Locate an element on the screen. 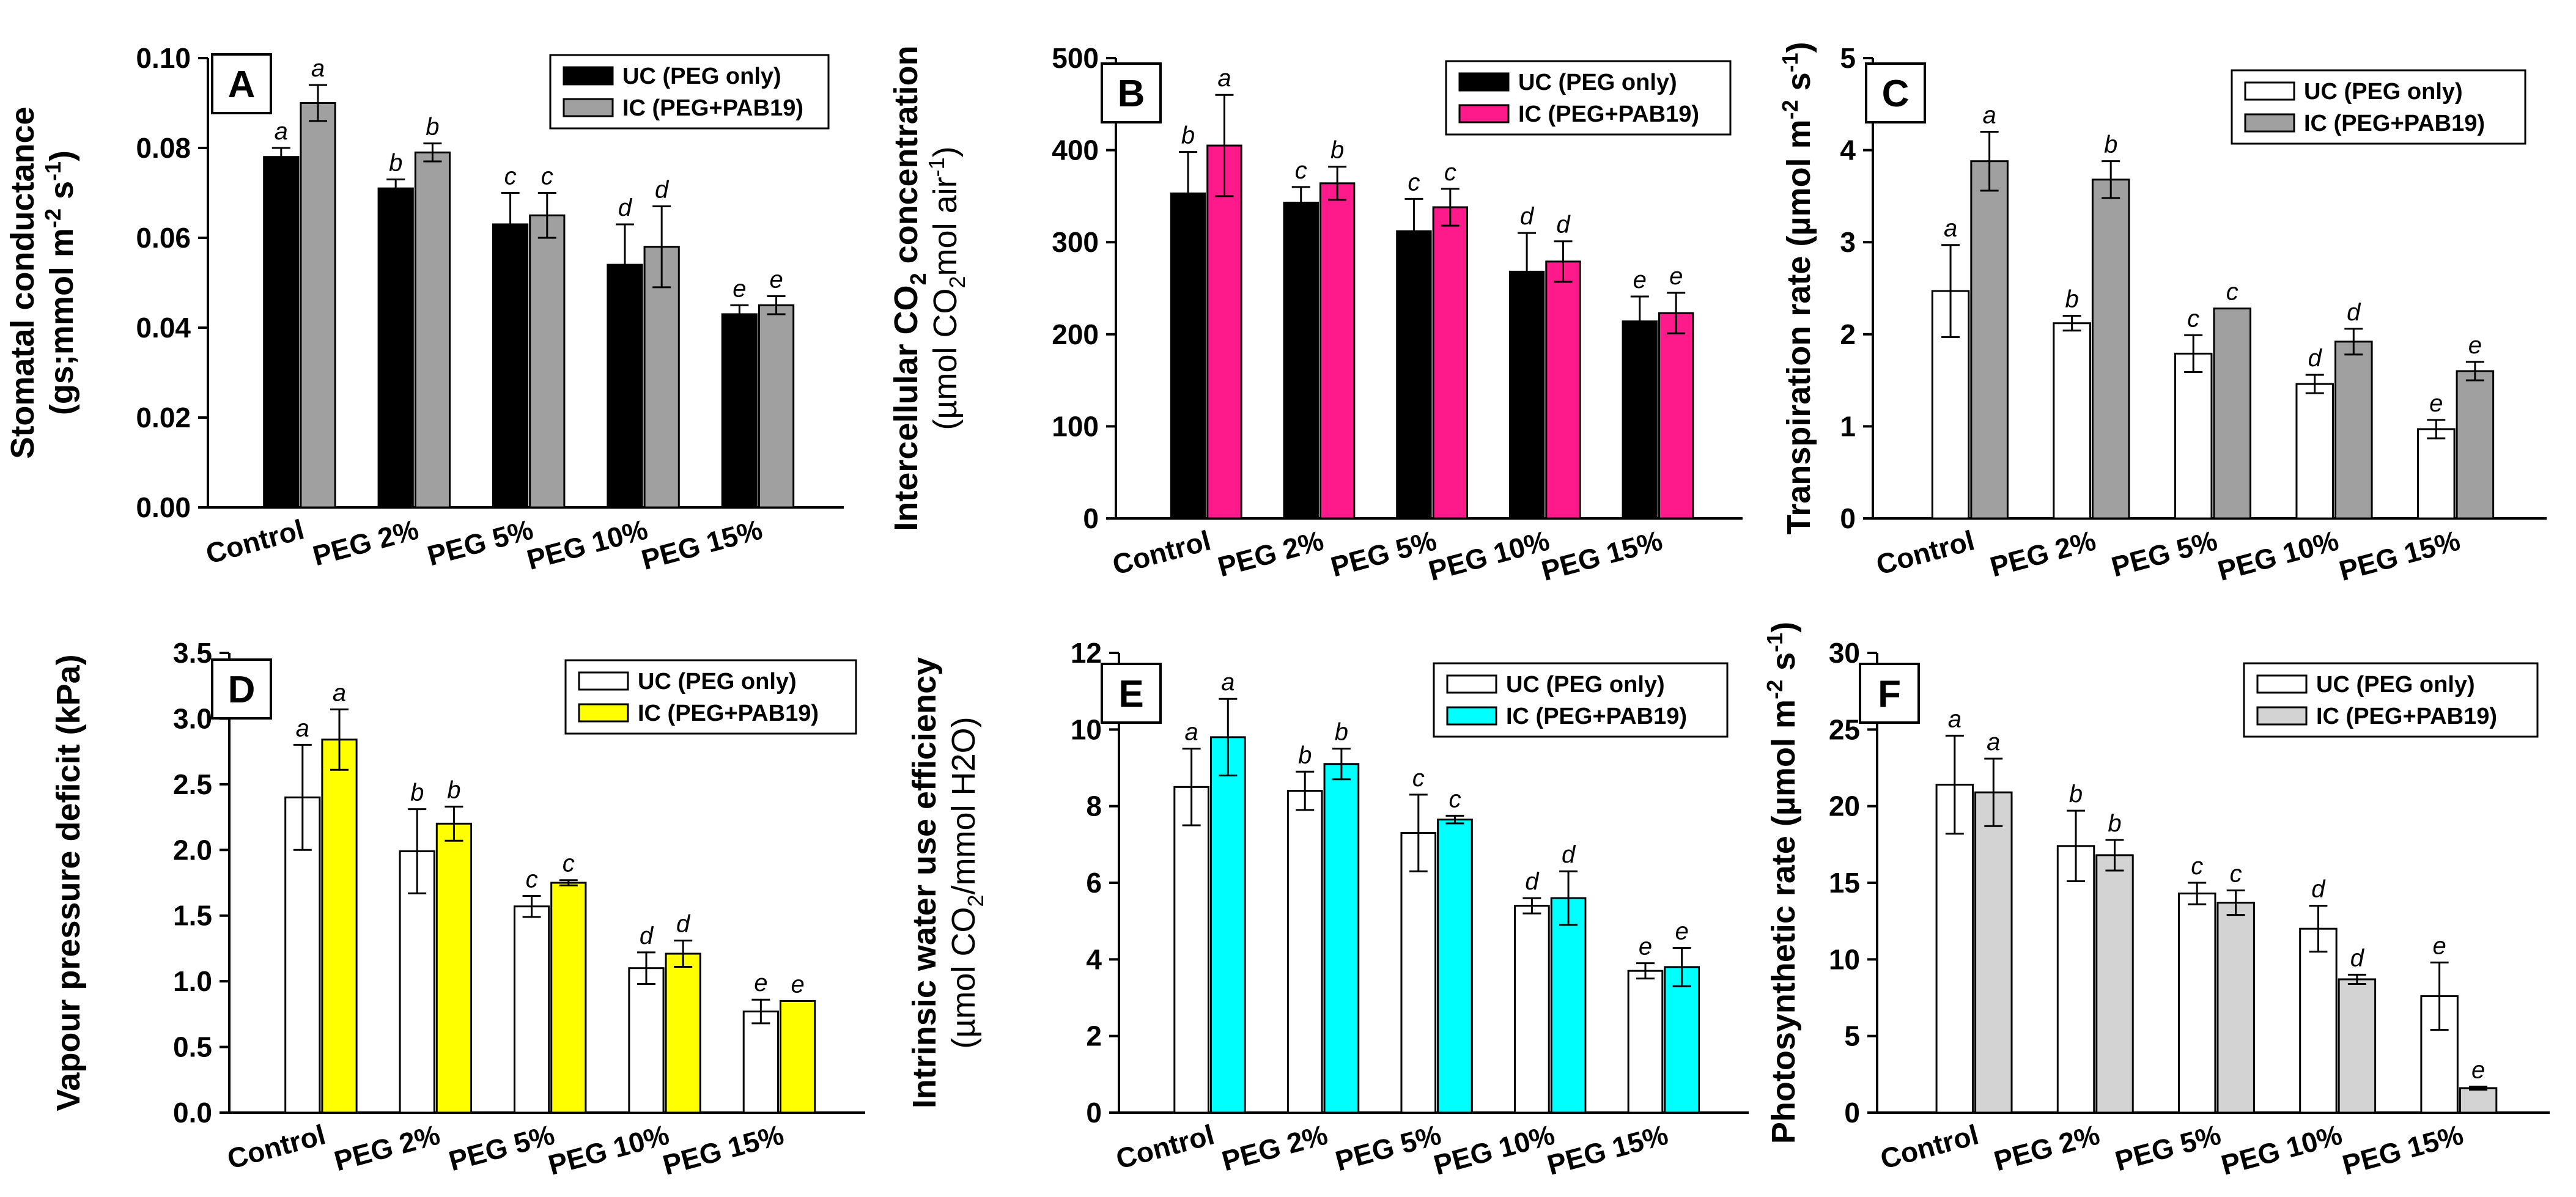  y-tick-label: 0.10 is located at coordinates (164, 58).